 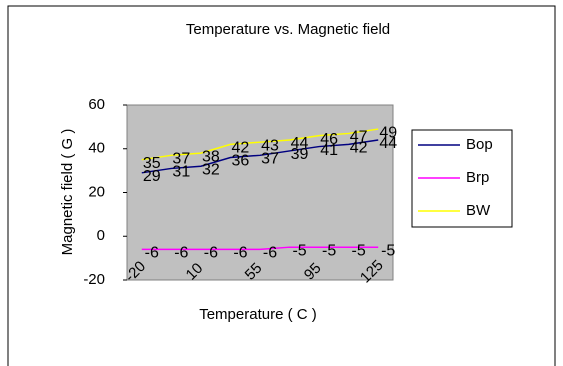 I want to click on data-label: 38, so click(x=211, y=156).